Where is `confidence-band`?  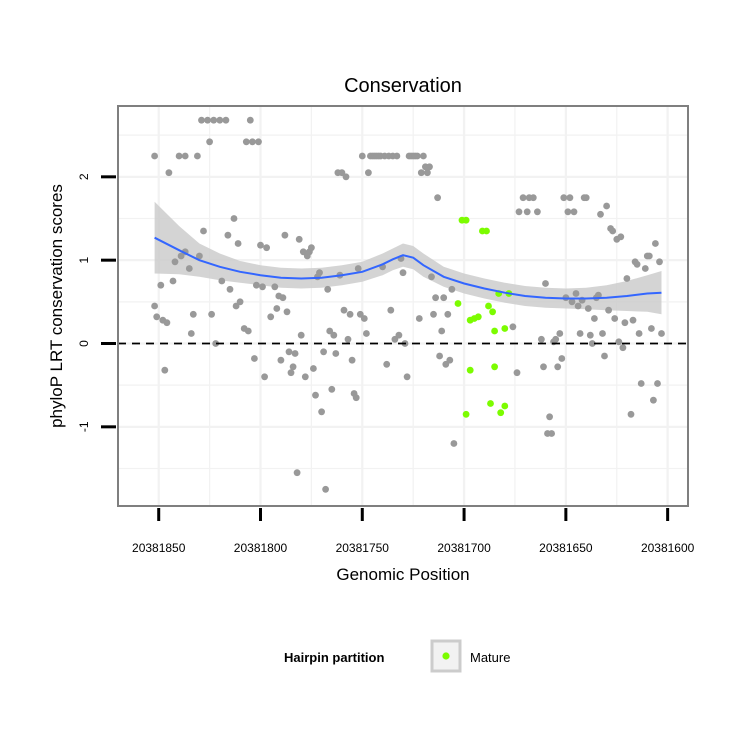 confidence-band is located at coordinates (408, 258).